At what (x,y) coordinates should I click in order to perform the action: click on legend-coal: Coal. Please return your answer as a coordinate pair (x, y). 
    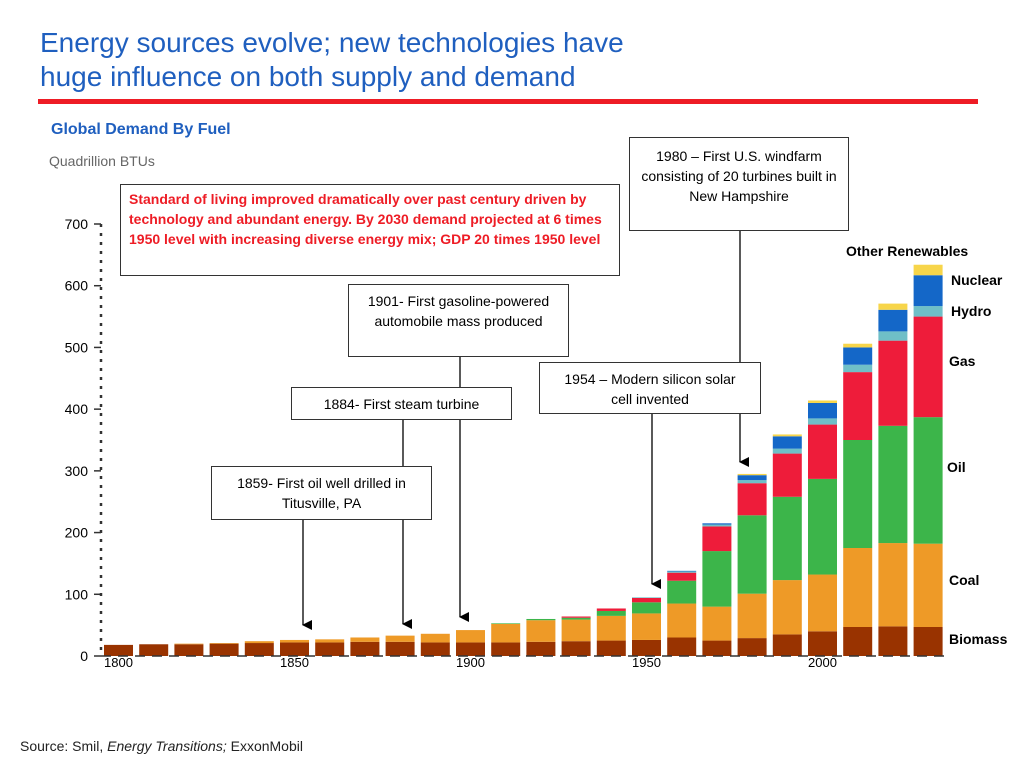
    Looking at the image, I should click on (964, 580).